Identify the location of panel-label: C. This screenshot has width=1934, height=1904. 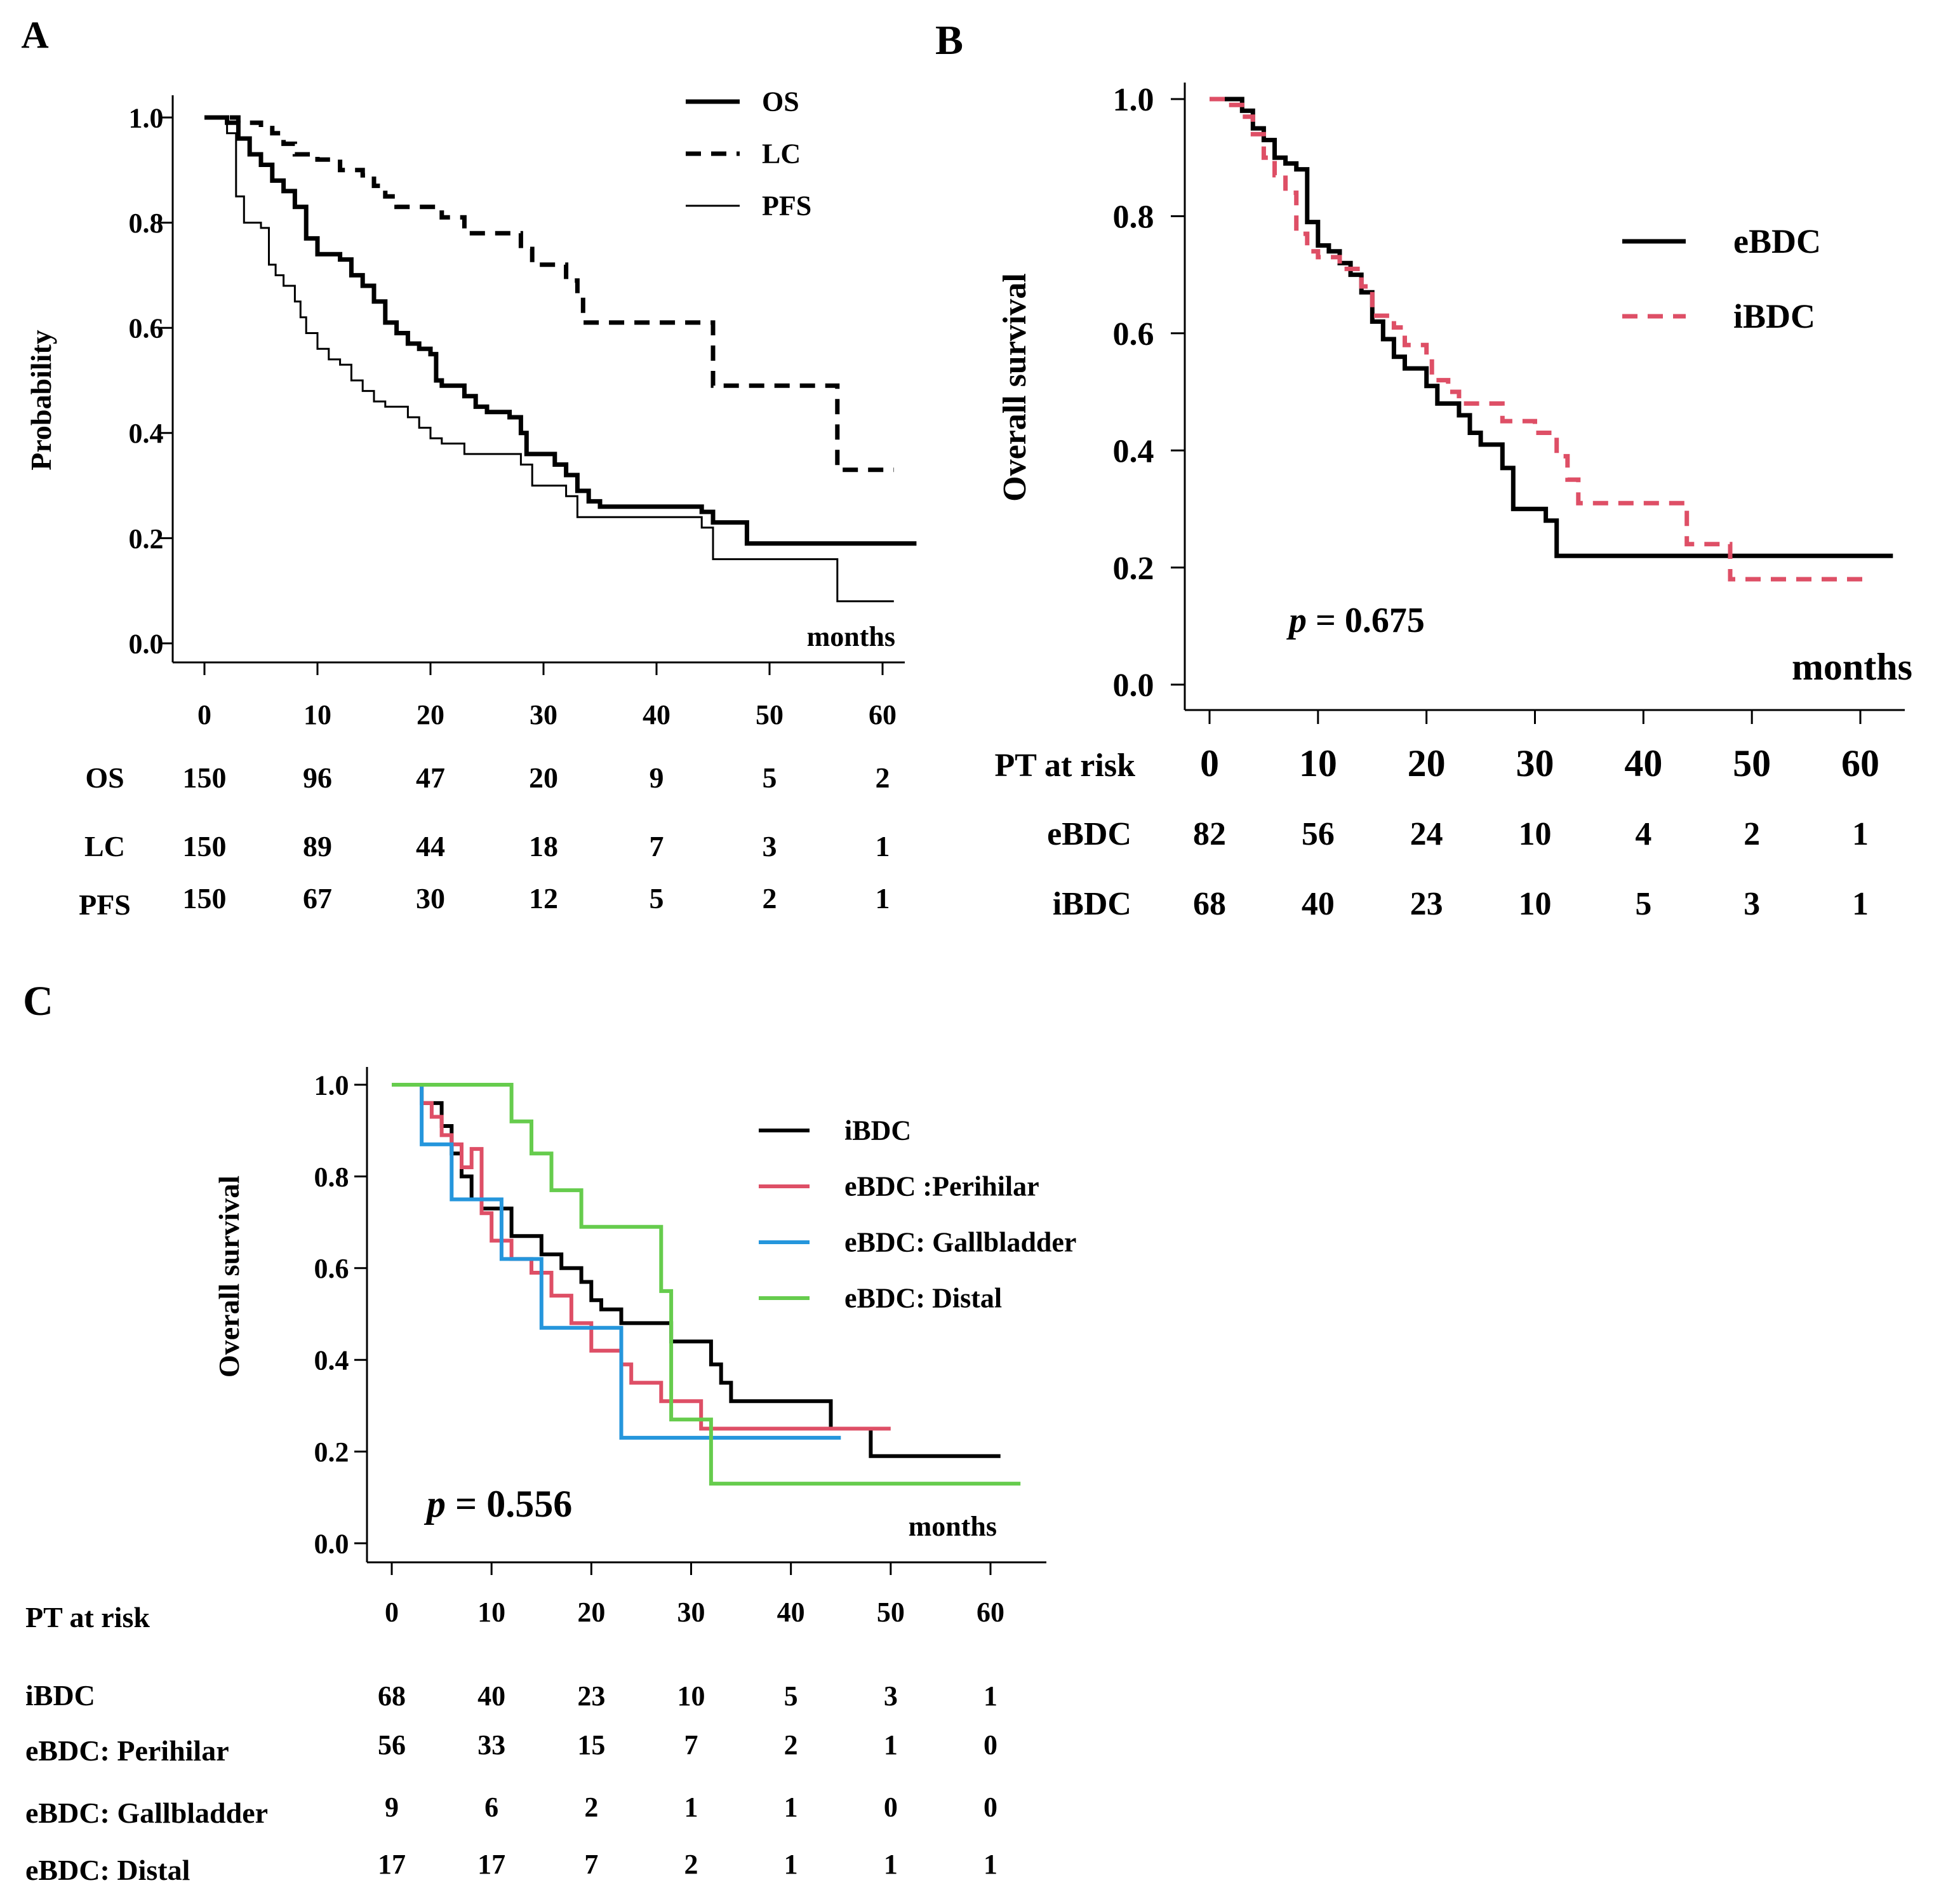
(38, 1001).